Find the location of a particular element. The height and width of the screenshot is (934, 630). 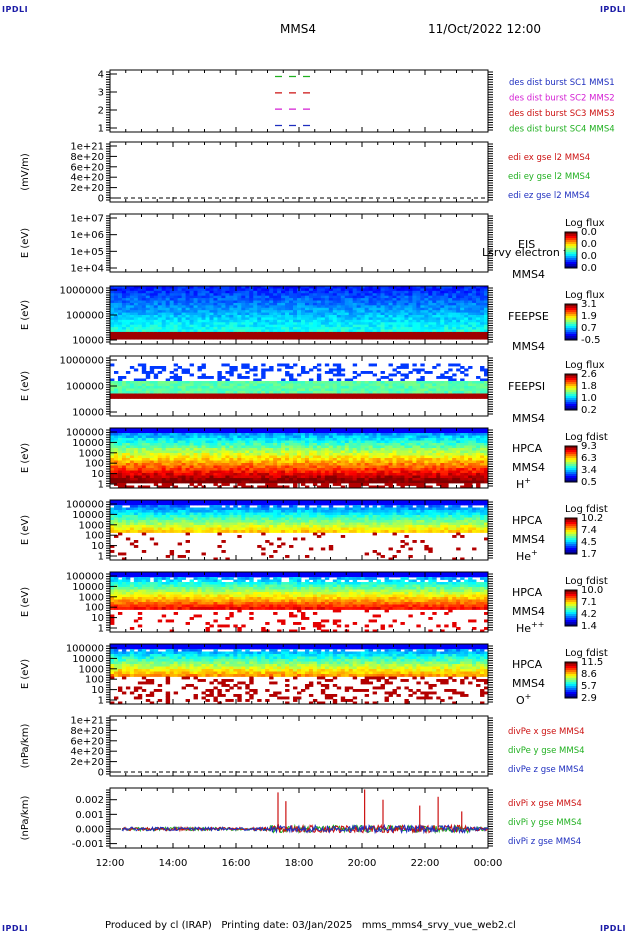

feepse-colorbar-cell is located at coordinates (571, 319).